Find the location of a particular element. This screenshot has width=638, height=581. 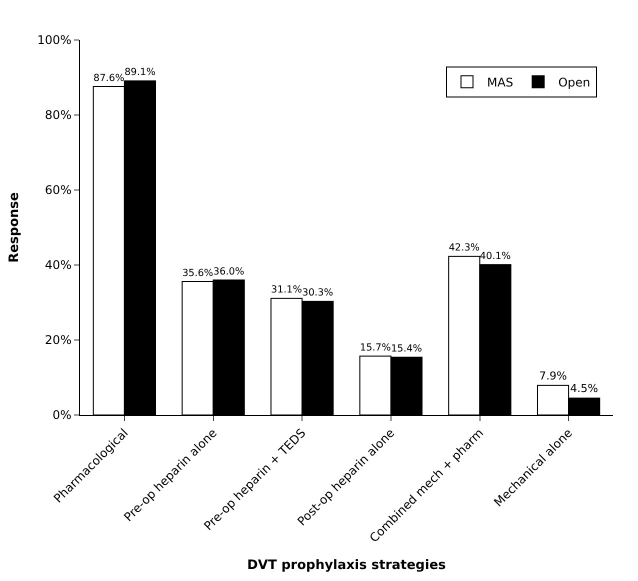

y-tick-label: 80% is located at coordinates (58, 115).